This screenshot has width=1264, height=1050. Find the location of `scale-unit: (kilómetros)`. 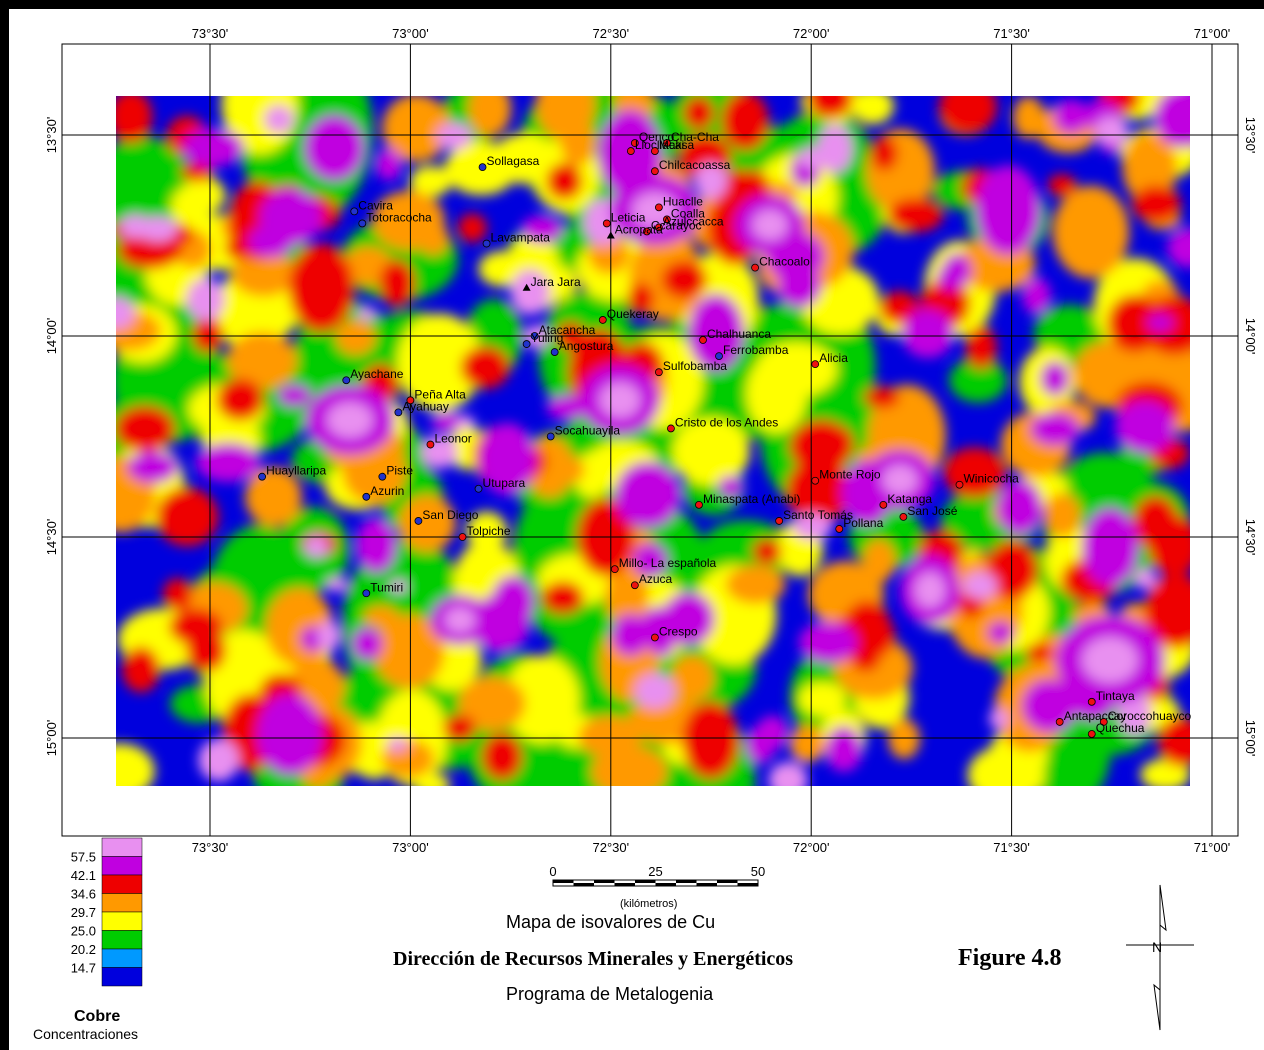

scale-unit: (kilómetros) is located at coordinates (649, 904).